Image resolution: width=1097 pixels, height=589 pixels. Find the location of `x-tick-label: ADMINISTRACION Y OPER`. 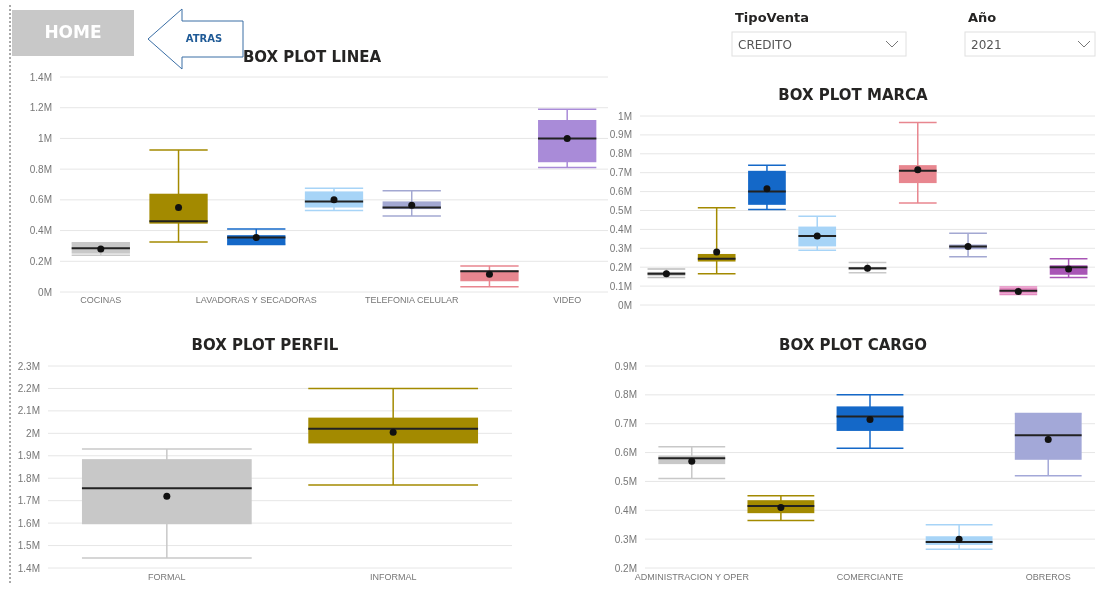

x-tick-label: ADMINISTRACION Y OPER is located at coordinates (692, 577).